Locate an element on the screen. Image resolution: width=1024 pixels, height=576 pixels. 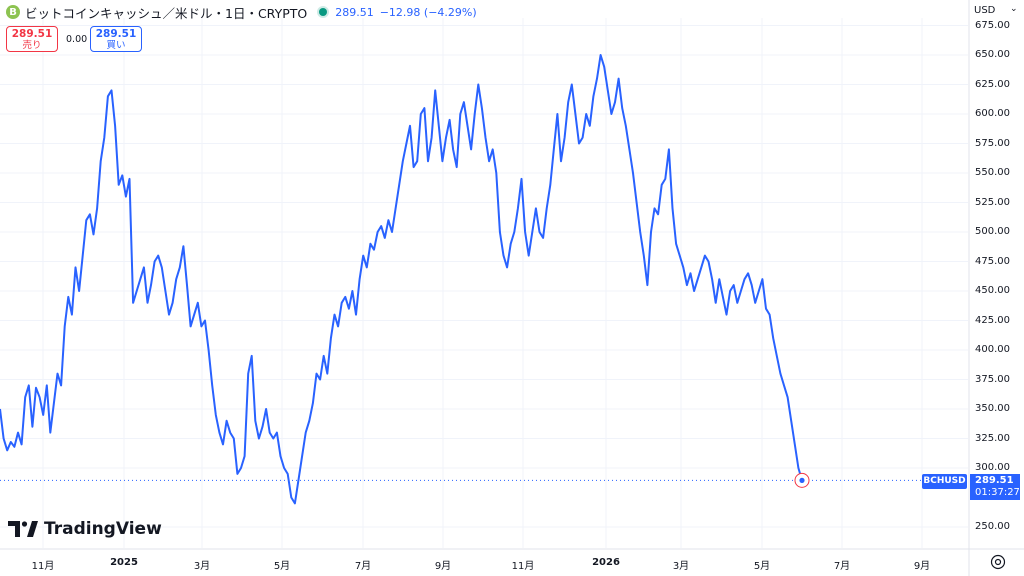
last-point-dot is located at coordinates (802, 480).